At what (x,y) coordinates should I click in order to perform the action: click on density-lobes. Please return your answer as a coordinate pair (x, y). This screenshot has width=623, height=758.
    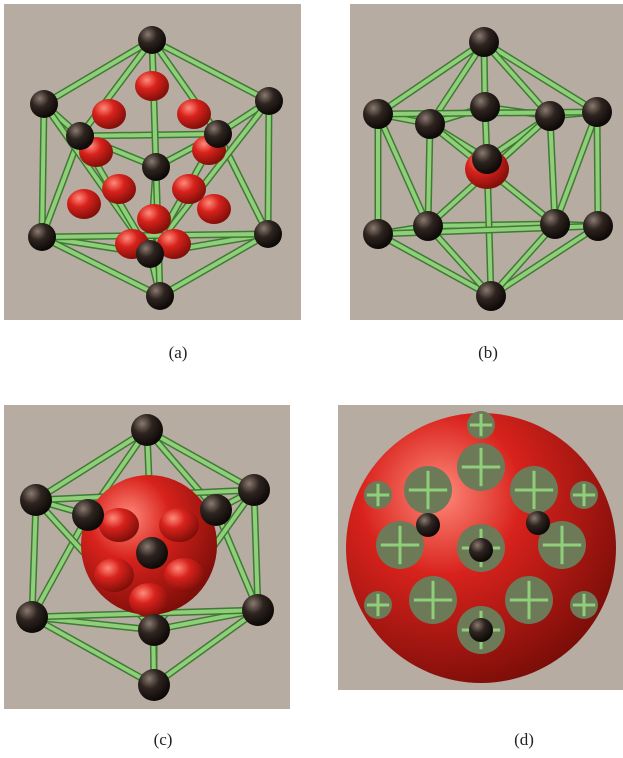
    Looking at the image, I should click on (149, 562).